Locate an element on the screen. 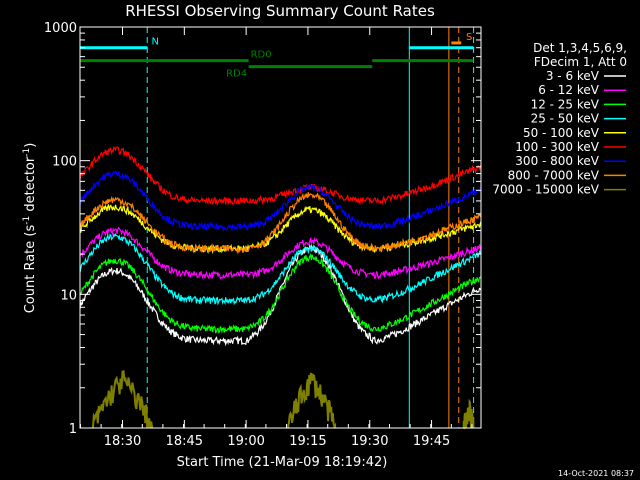 The height and width of the screenshot is (480, 640). y-axis-label-part-2: detector is located at coordinates (30, 186).